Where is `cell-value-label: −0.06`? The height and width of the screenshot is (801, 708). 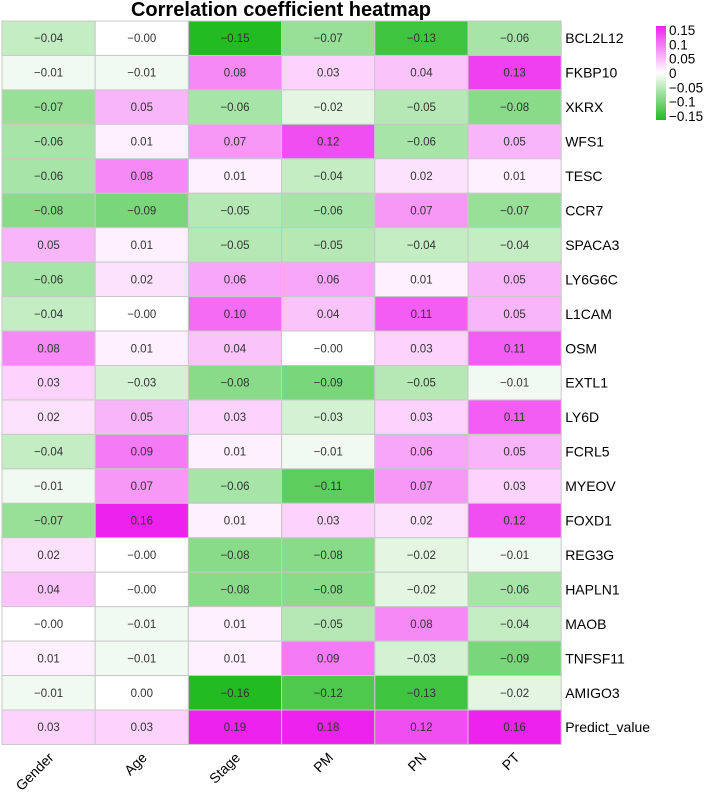
cell-value-label: −0.06 is located at coordinates (48, 280).